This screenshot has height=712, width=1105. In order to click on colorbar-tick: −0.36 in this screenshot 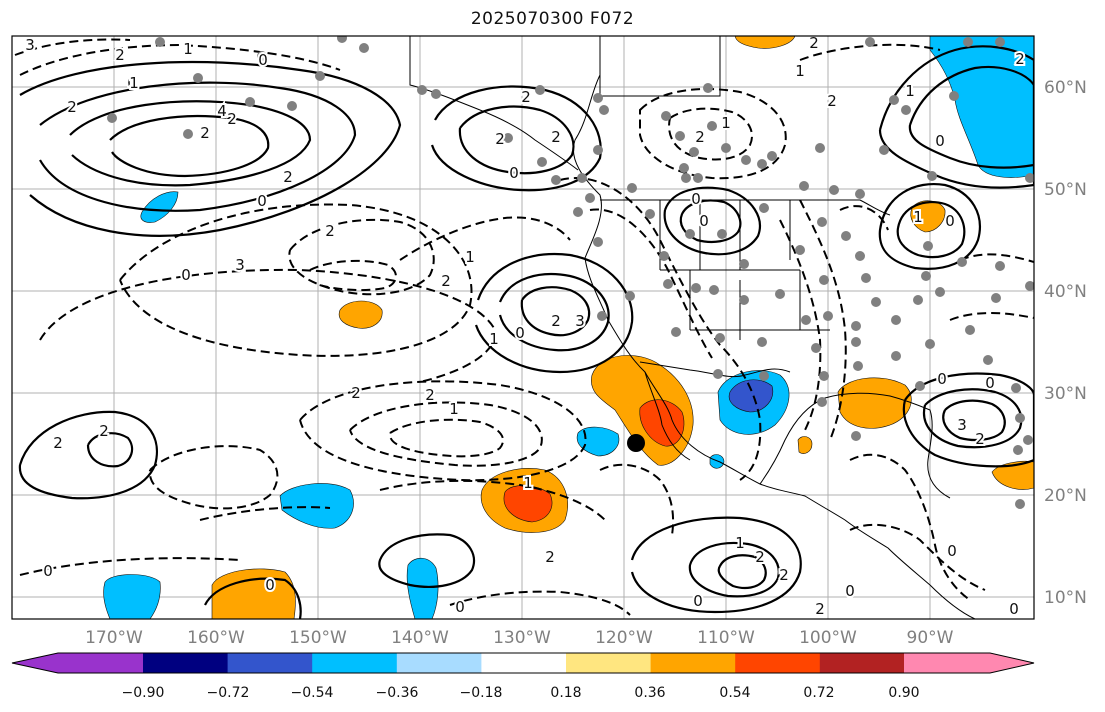, I will do `click(397, 693)`.